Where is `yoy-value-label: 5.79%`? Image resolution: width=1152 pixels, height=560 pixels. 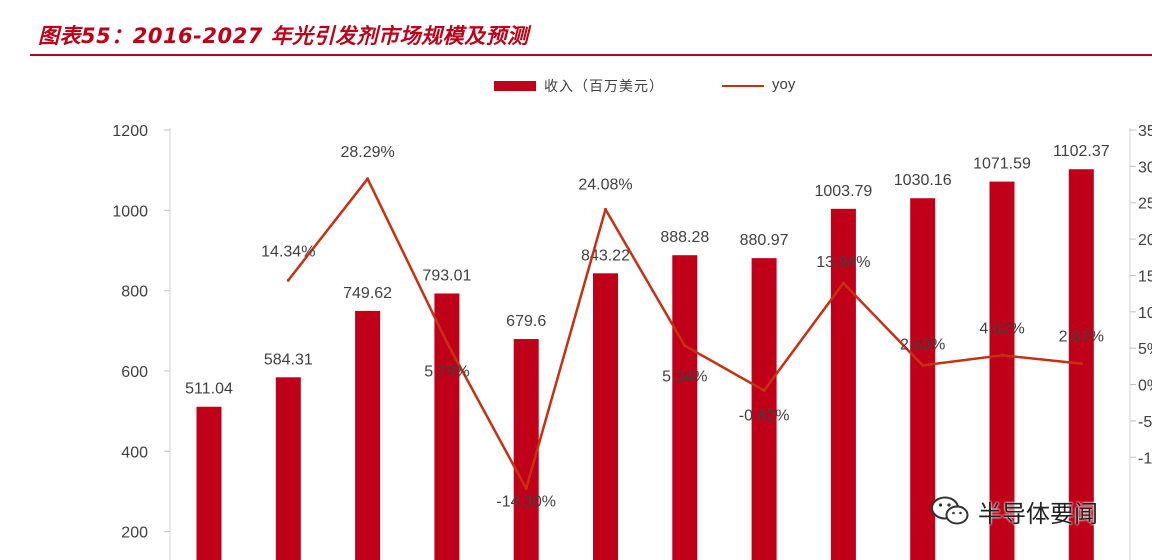
yoy-value-label: 5.79% is located at coordinates (446, 371).